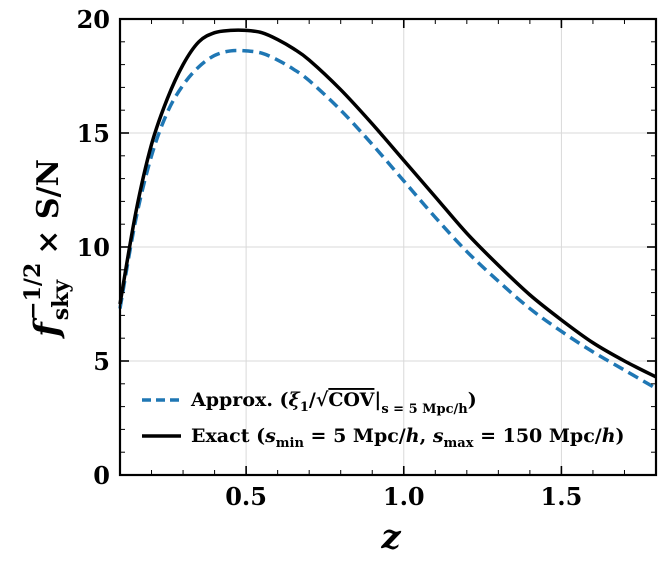 The height and width of the screenshot is (561, 664). Describe the element at coordinates (246, 496) in the screenshot. I see `x-tick-label: 0.5` at that location.